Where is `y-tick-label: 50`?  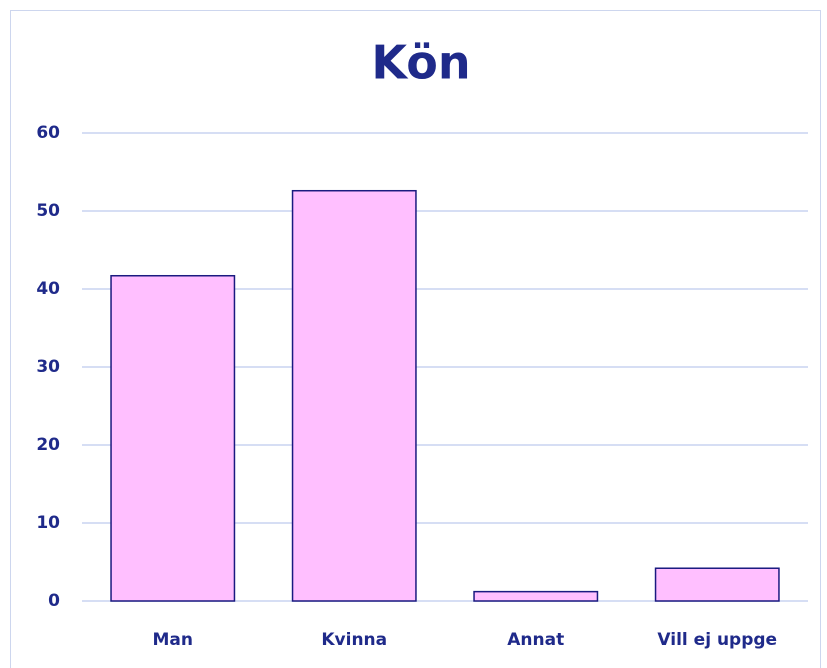
y-tick-label: 50 is located at coordinates (48, 211).